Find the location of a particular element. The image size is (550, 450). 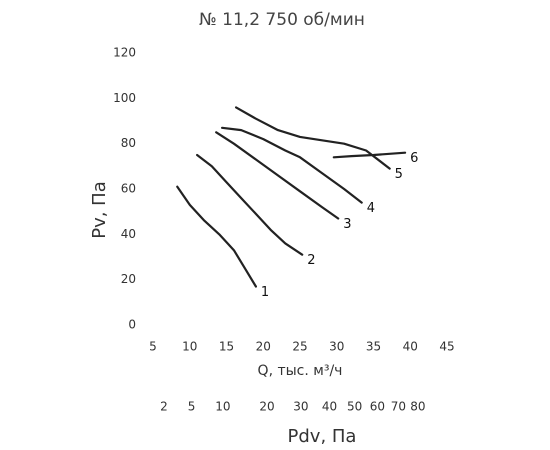

x-axis-label: Q, тыс. м³/ч is located at coordinates (300, 371).